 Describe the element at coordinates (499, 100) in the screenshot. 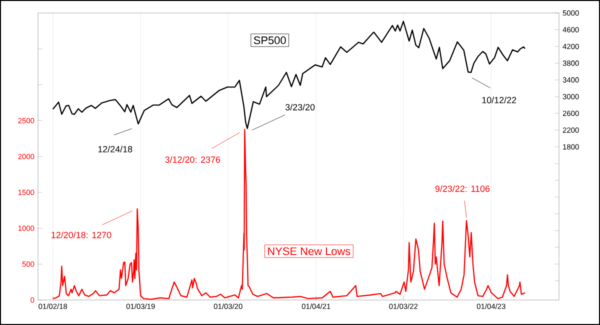

I see `annotation: 10/12/22` at that location.